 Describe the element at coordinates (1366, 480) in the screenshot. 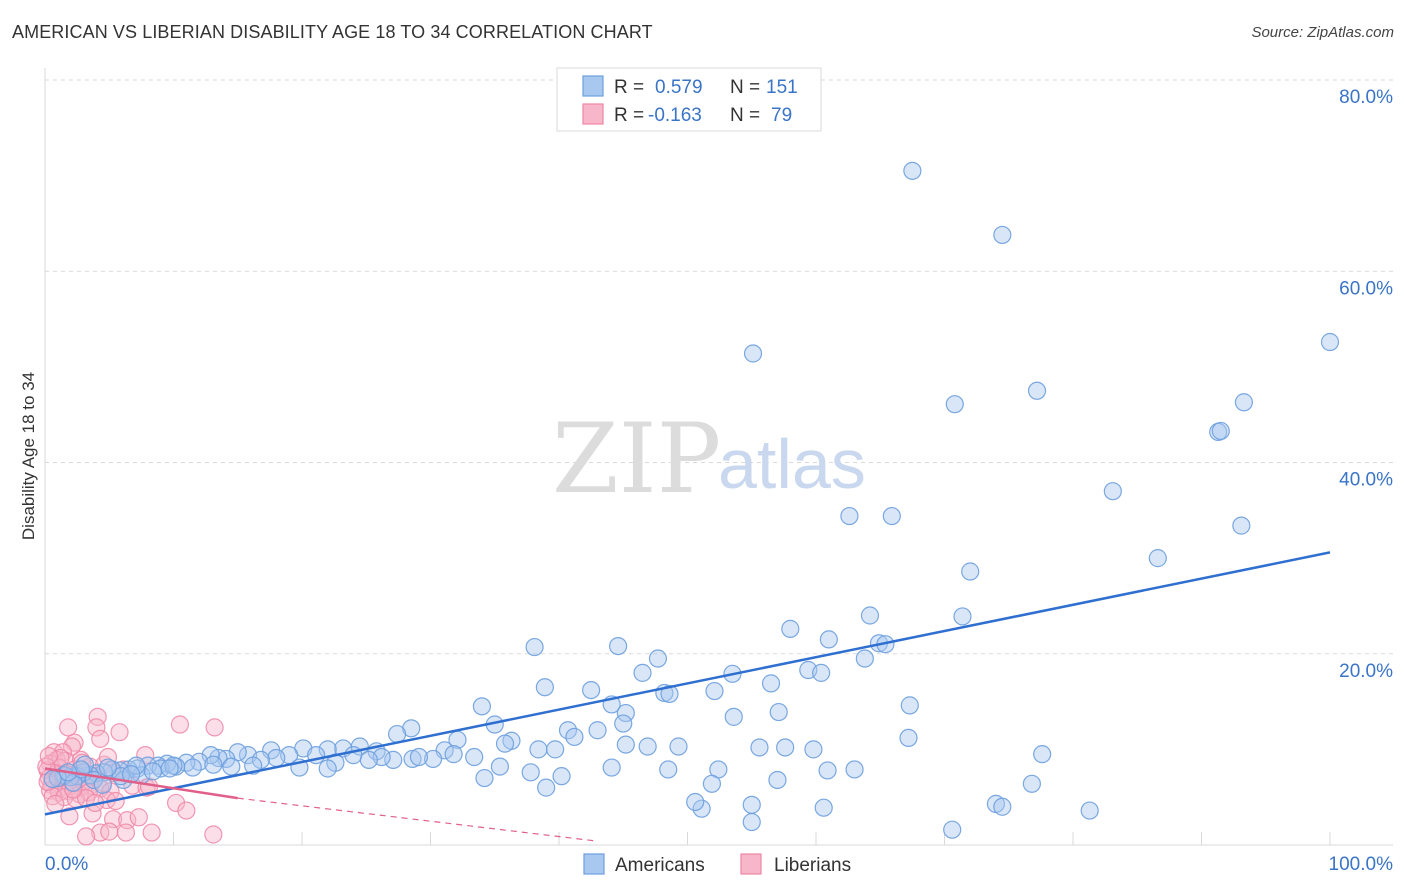

I see `y-tick-label: 40.0%` at that location.